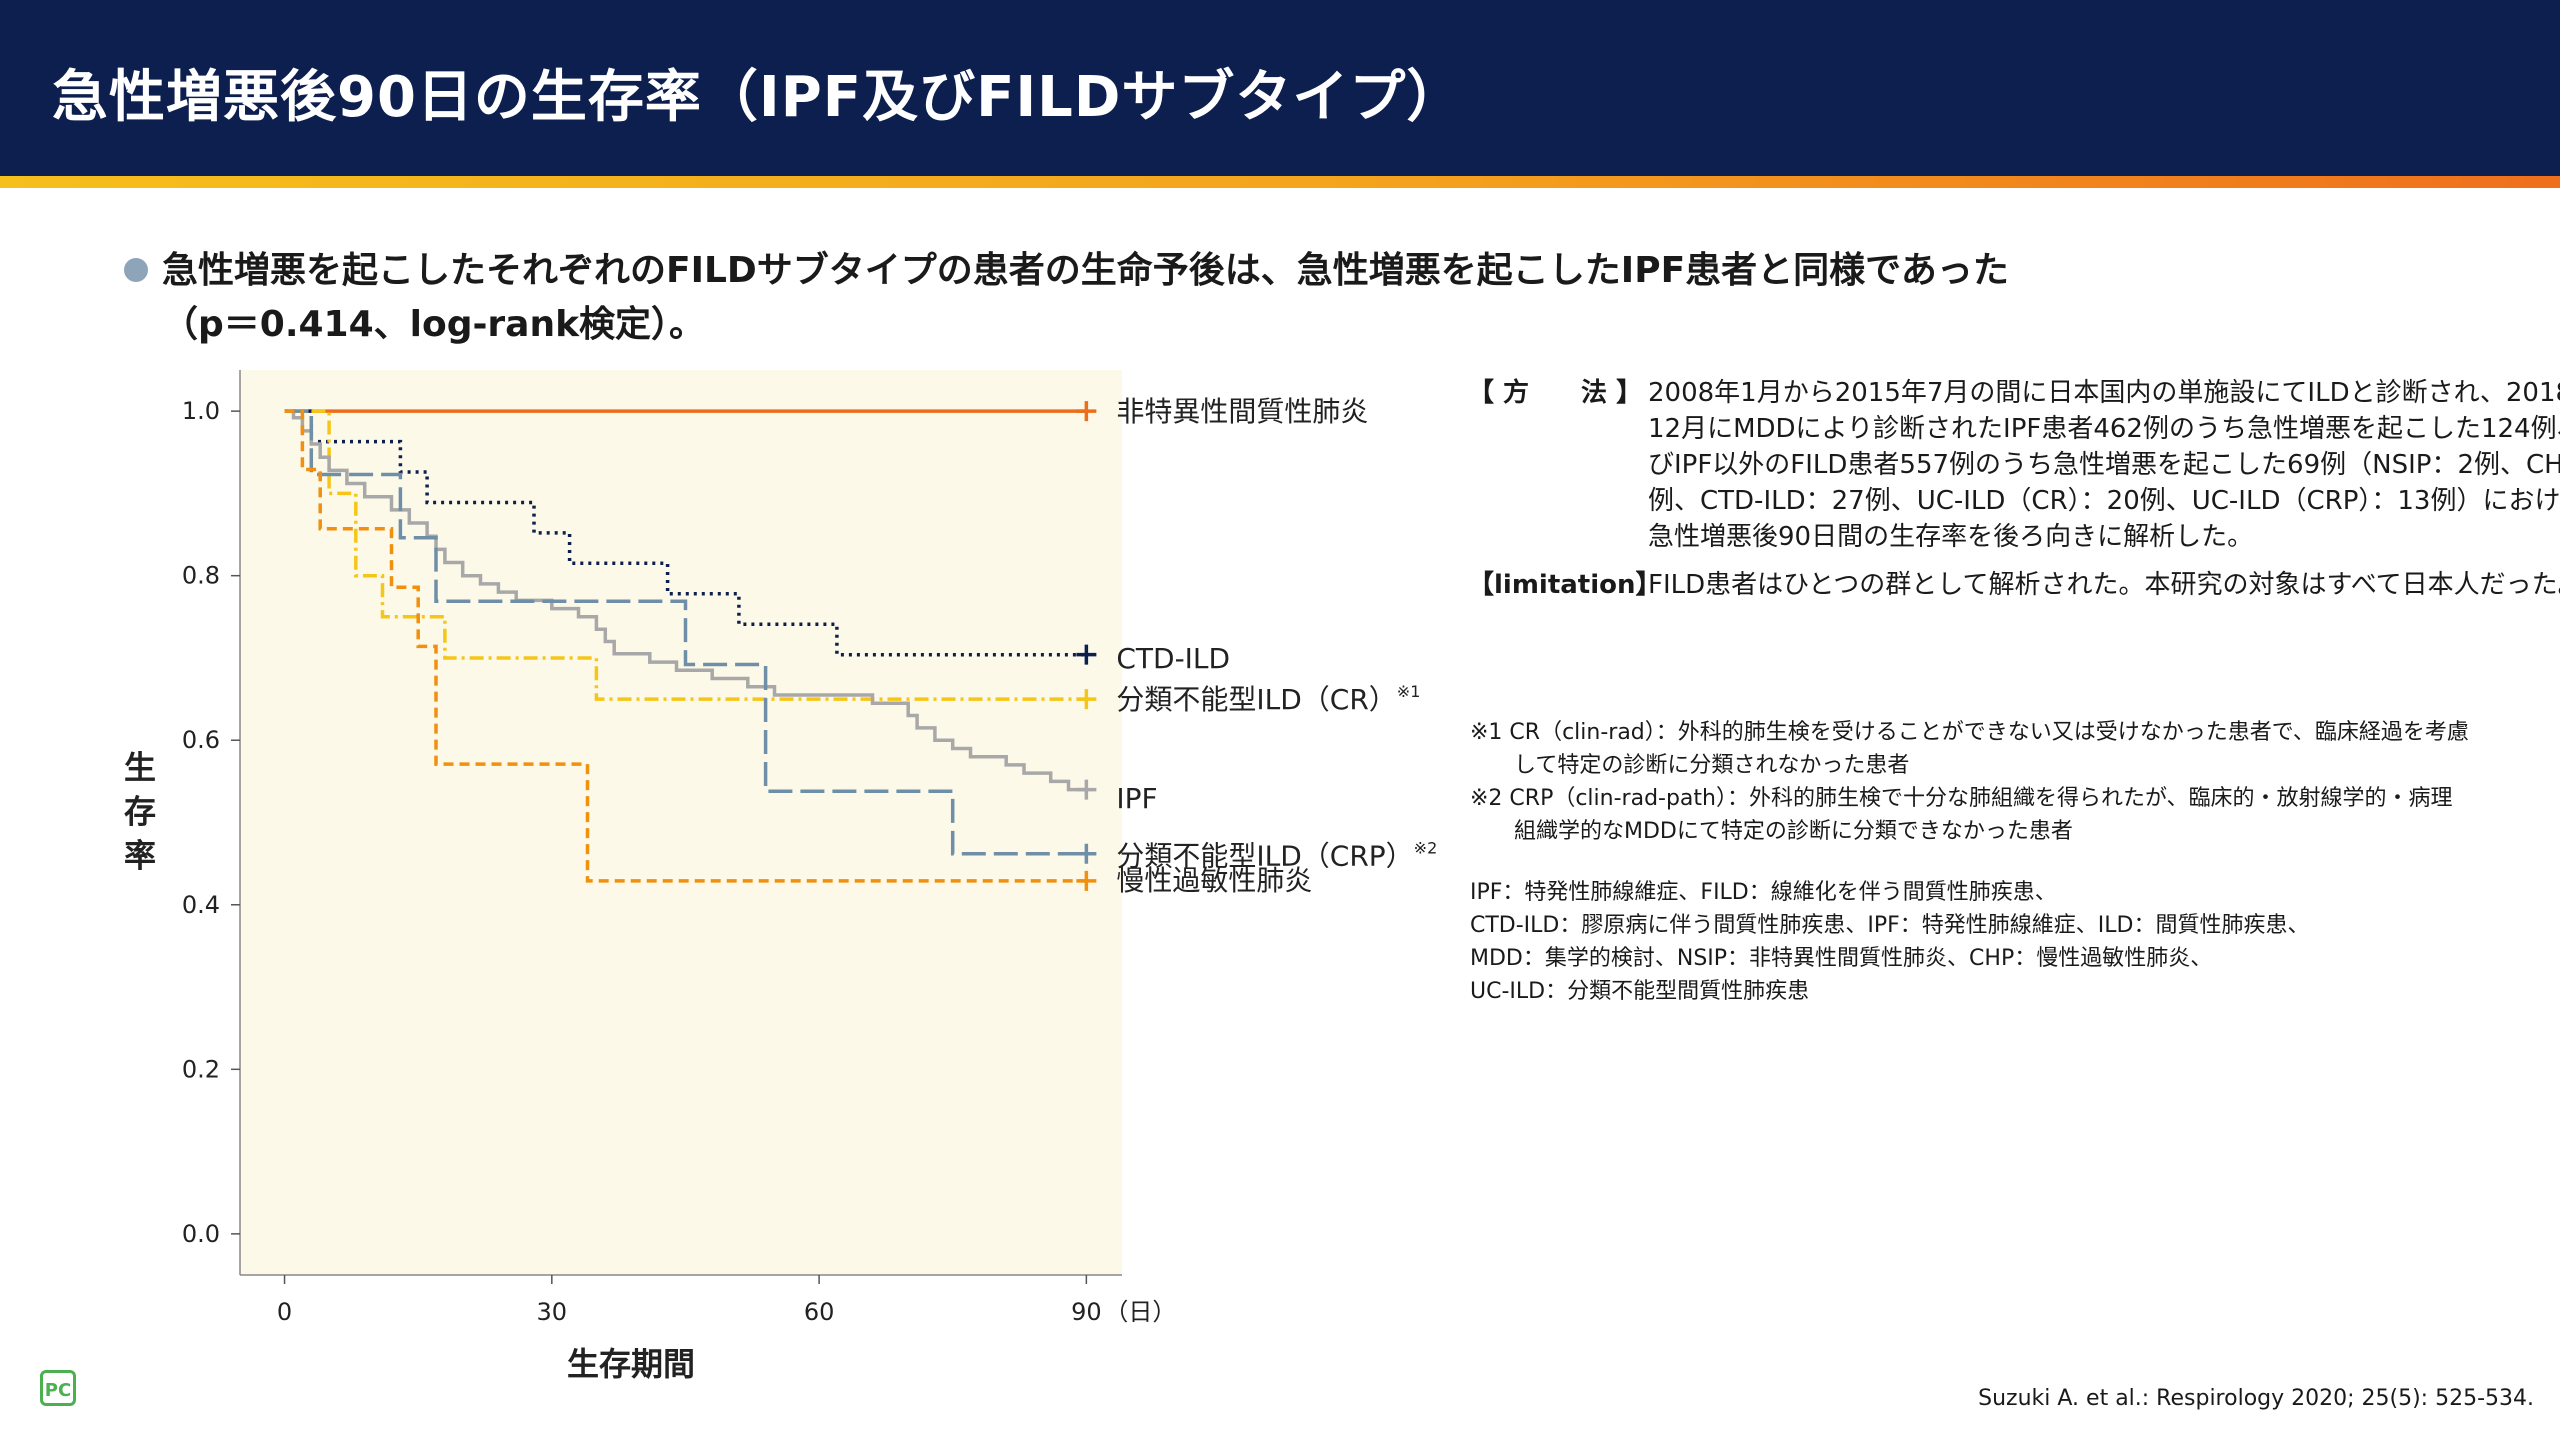  What do you see at coordinates (201, 411) in the screenshot?
I see `y-tick-label: 1.0` at bounding box center [201, 411].